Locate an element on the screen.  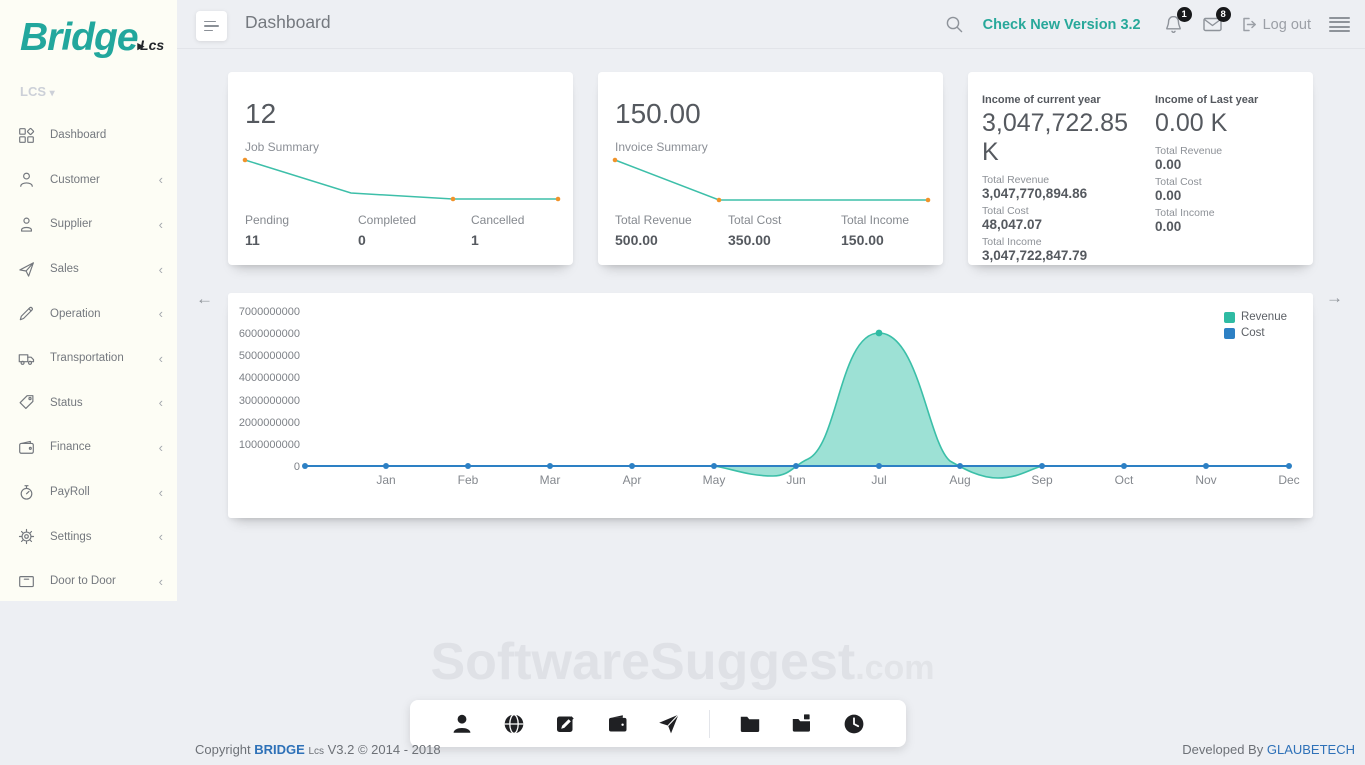
stat-label: Cancelled is located at coordinates (498, 220).